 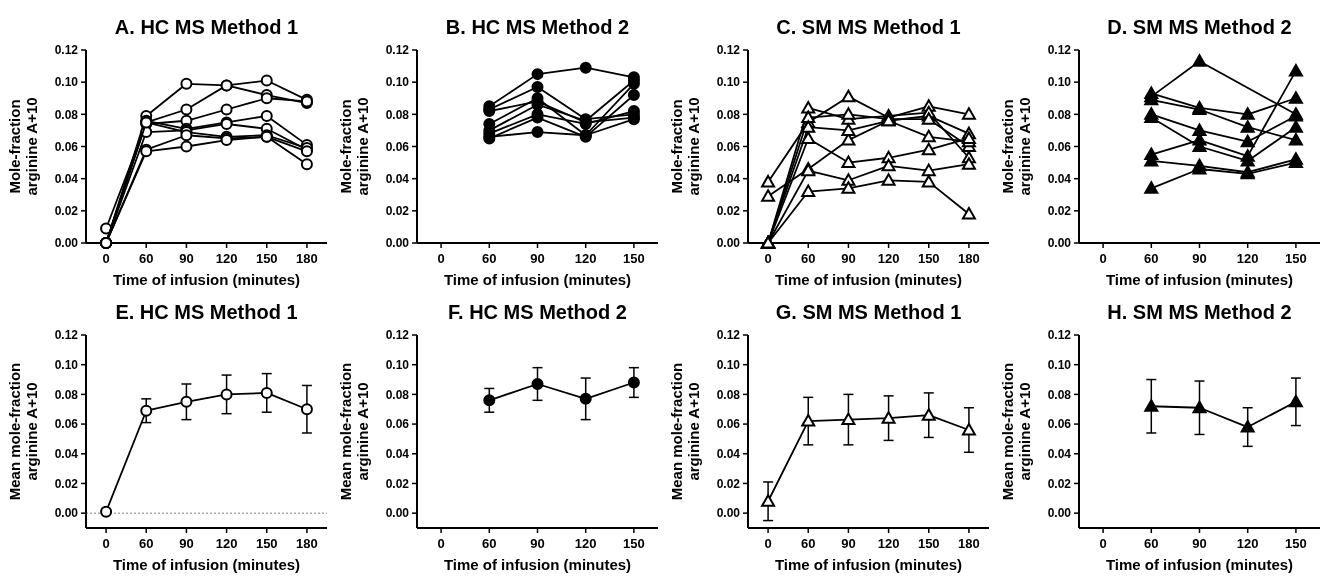 I want to click on chart-title: F. HC MS Method 2, so click(x=537, y=312).